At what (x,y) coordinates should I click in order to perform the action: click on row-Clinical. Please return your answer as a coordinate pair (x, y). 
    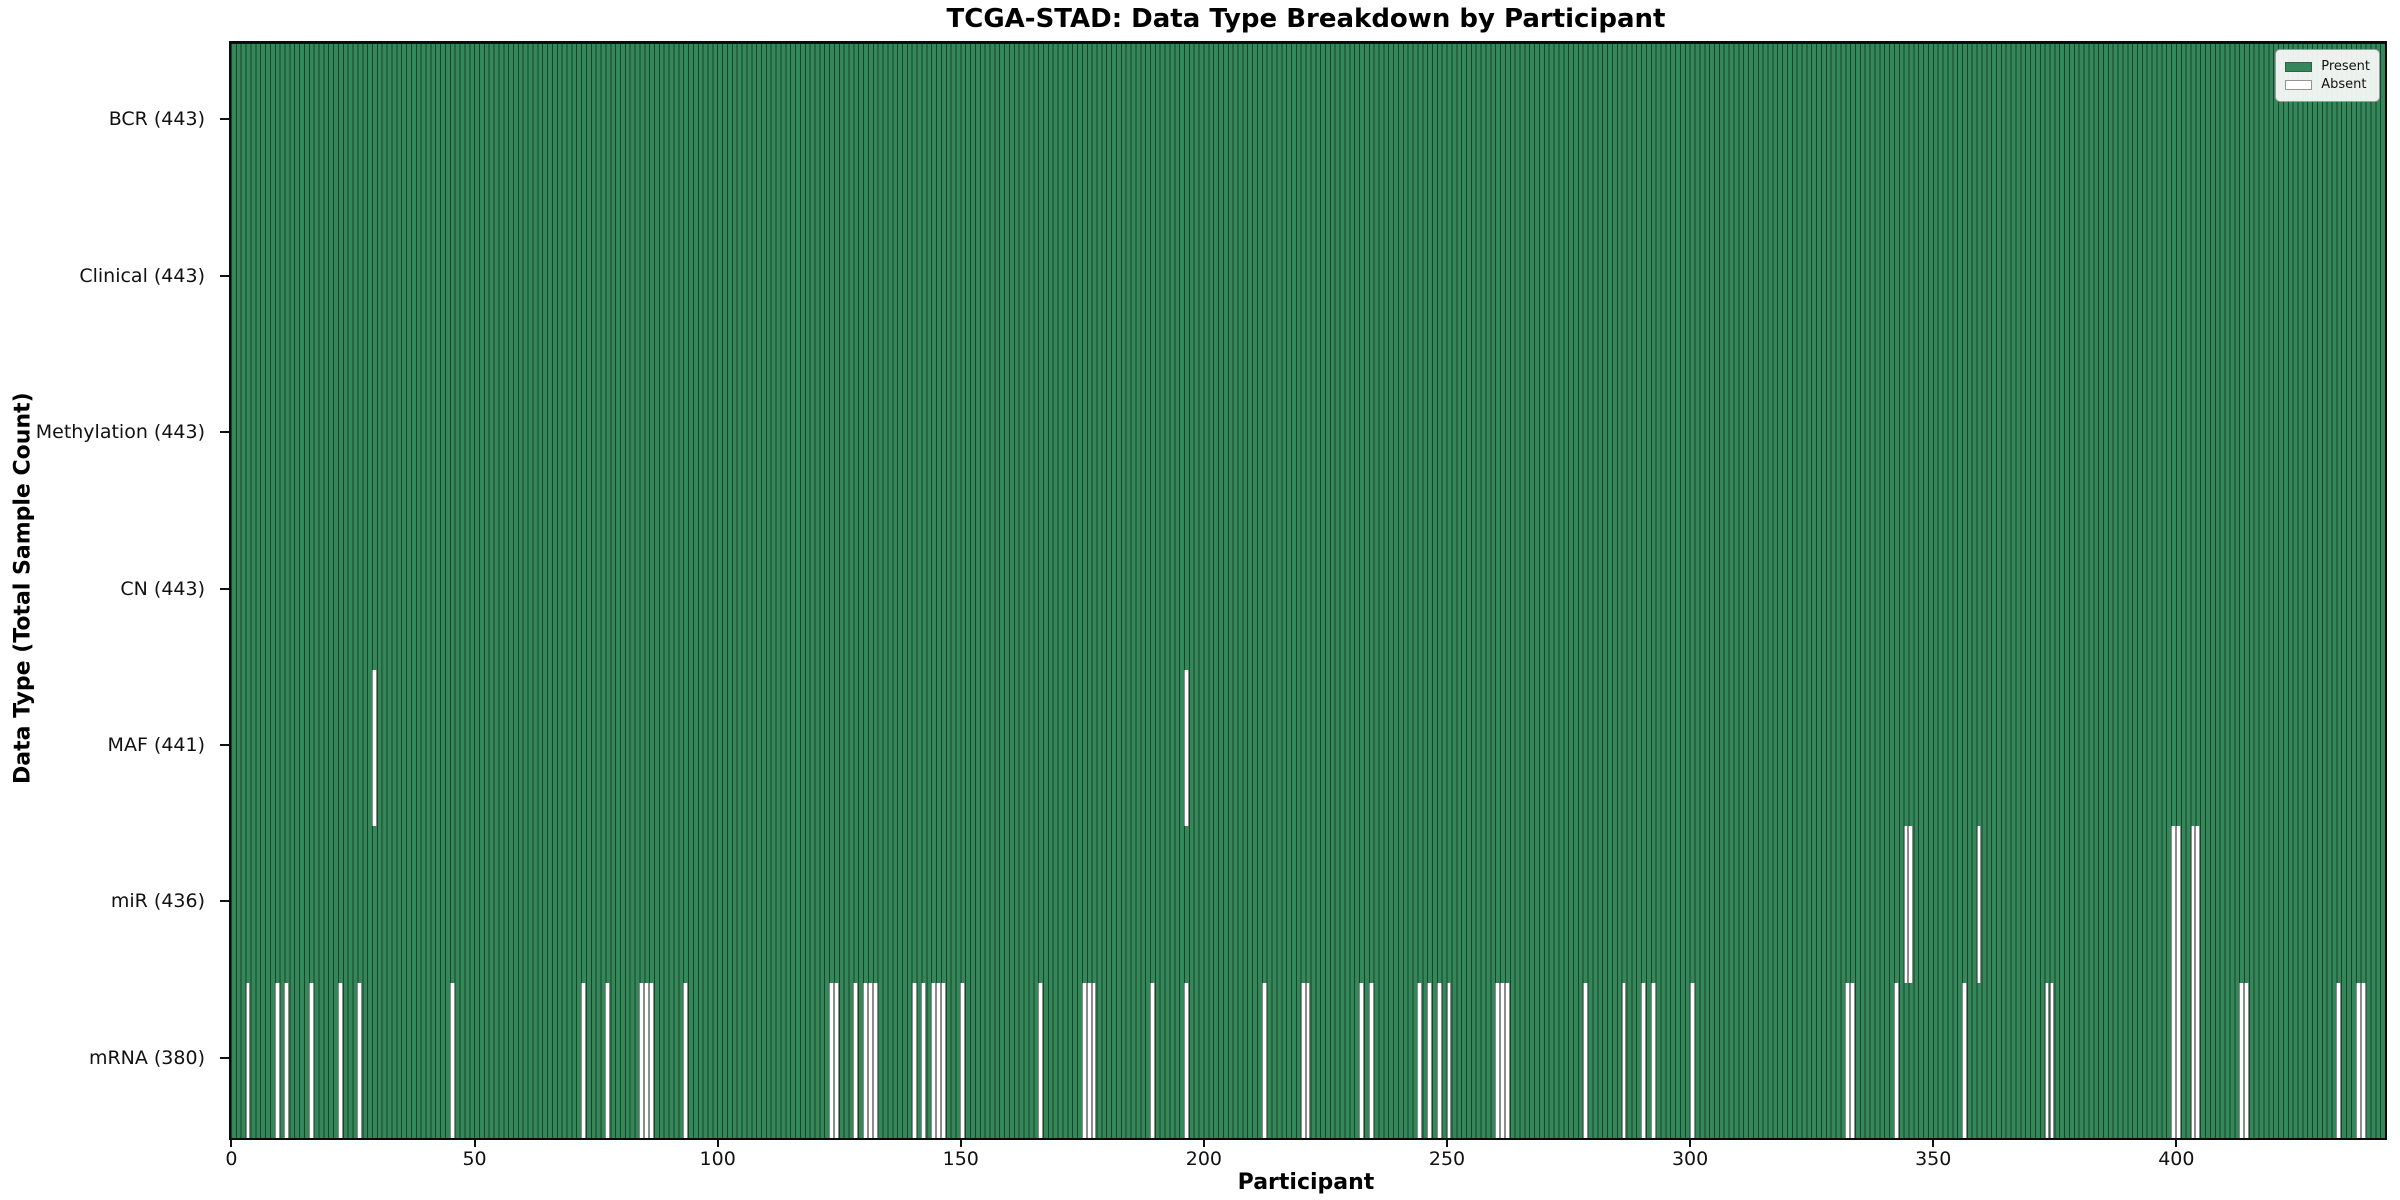
    Looking at the image, I should click on (1308, 278).